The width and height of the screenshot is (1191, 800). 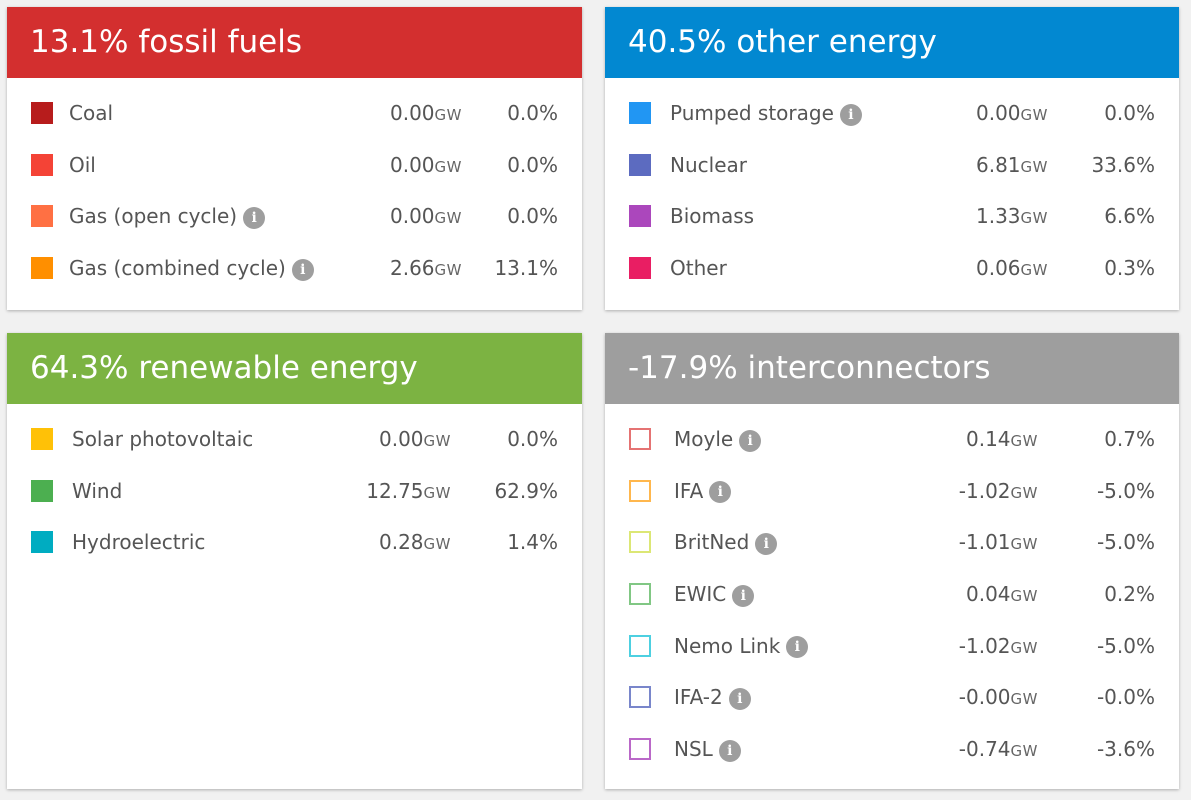 What do you see at coordinates (698, 268) in the screenshot?
I see `source-label-text: Other` at bounding box center [698, 268].